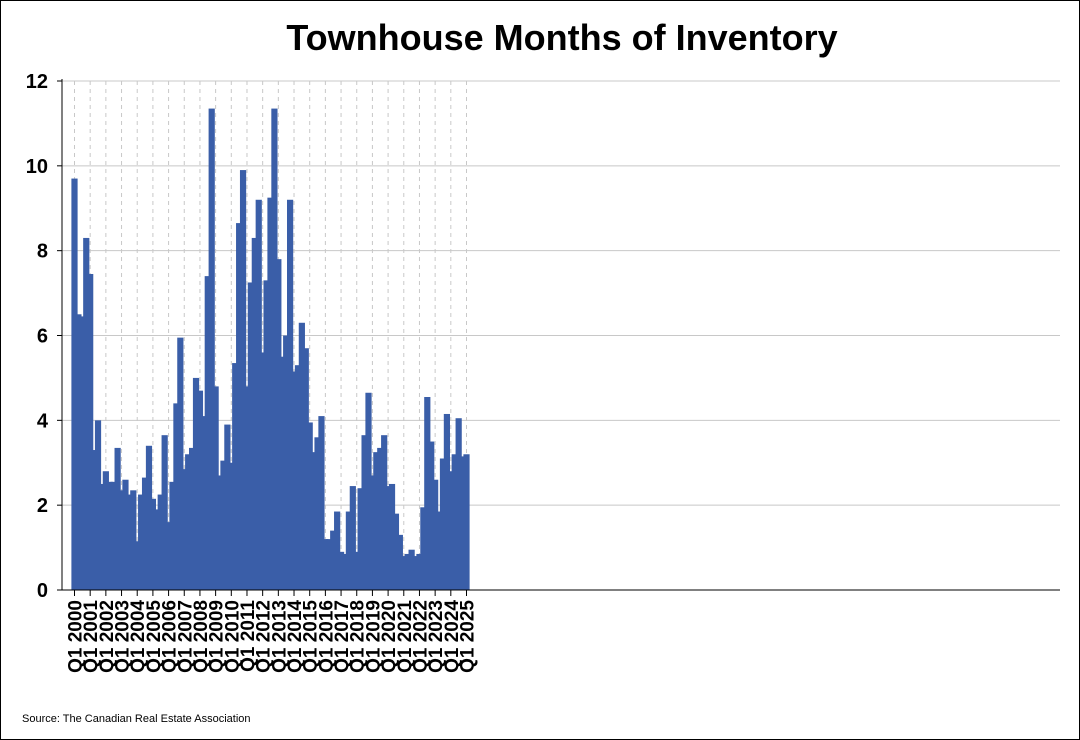 The height and width of the screenshot is (740, 1080). Describe the element at coordinates (107, 636) in the screenshot. I see `x-tick-label: Q1 2002` at that location.